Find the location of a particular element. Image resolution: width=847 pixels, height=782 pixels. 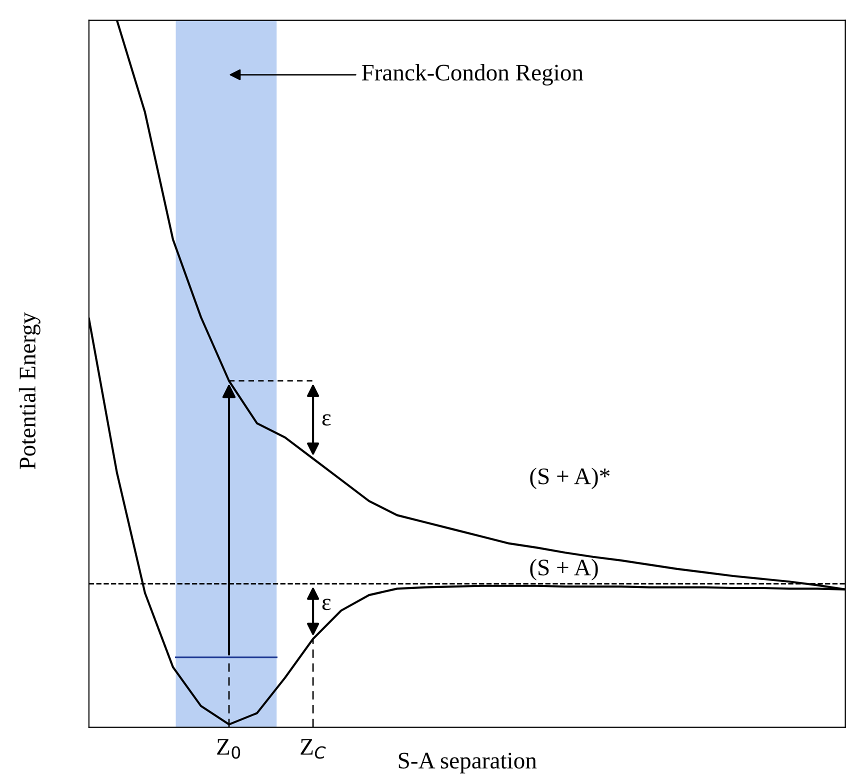

x-tick-label: Z$_{C}$ is located at coordinates (313, 749).